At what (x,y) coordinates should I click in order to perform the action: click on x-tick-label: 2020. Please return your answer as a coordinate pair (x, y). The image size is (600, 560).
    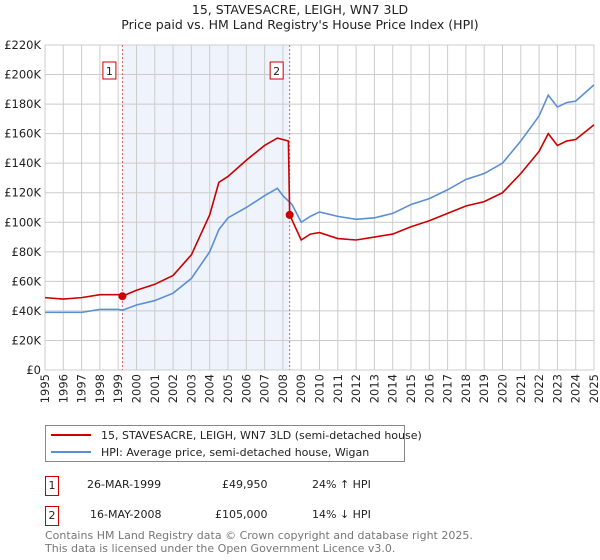
    Looking at the image, I should click on (503, 388).